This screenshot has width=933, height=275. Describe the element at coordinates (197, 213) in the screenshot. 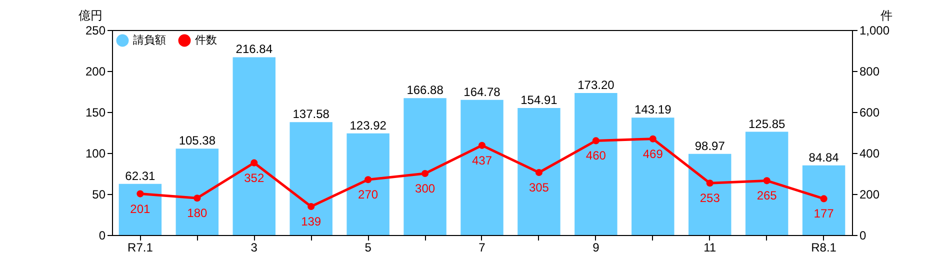

I see `data-label: 180` at that location.